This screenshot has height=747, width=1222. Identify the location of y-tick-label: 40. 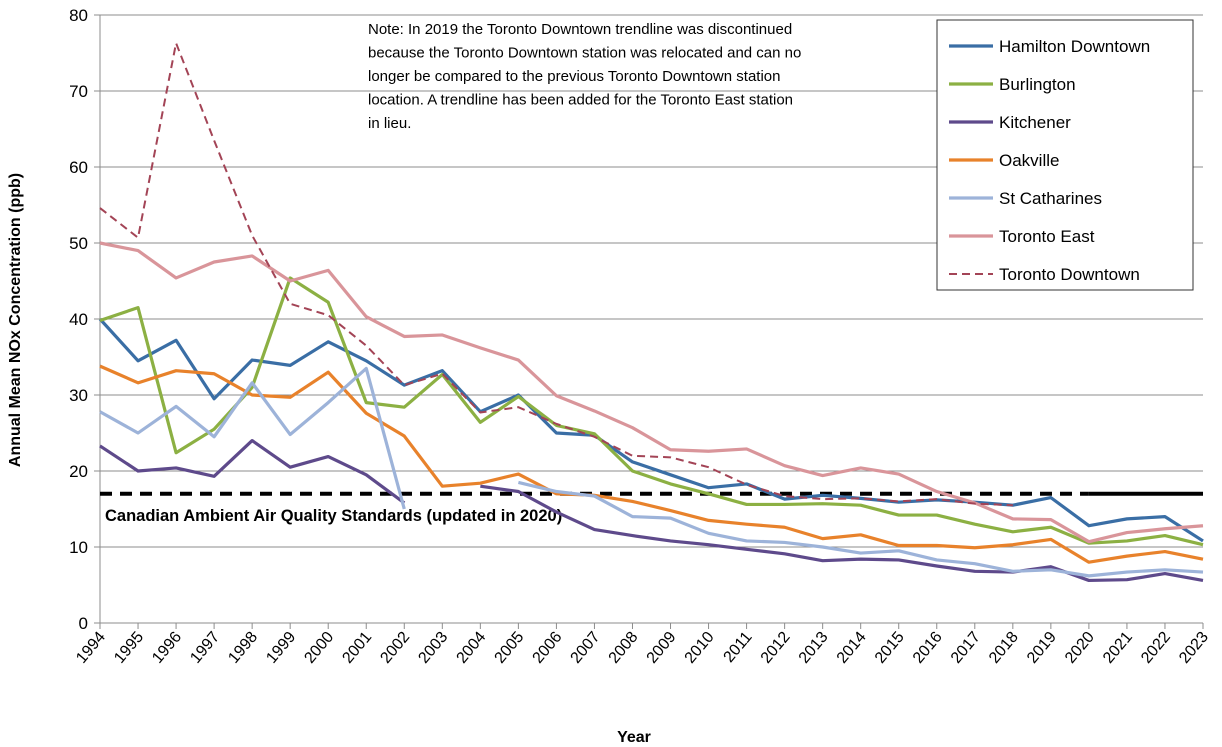
(78, 319).